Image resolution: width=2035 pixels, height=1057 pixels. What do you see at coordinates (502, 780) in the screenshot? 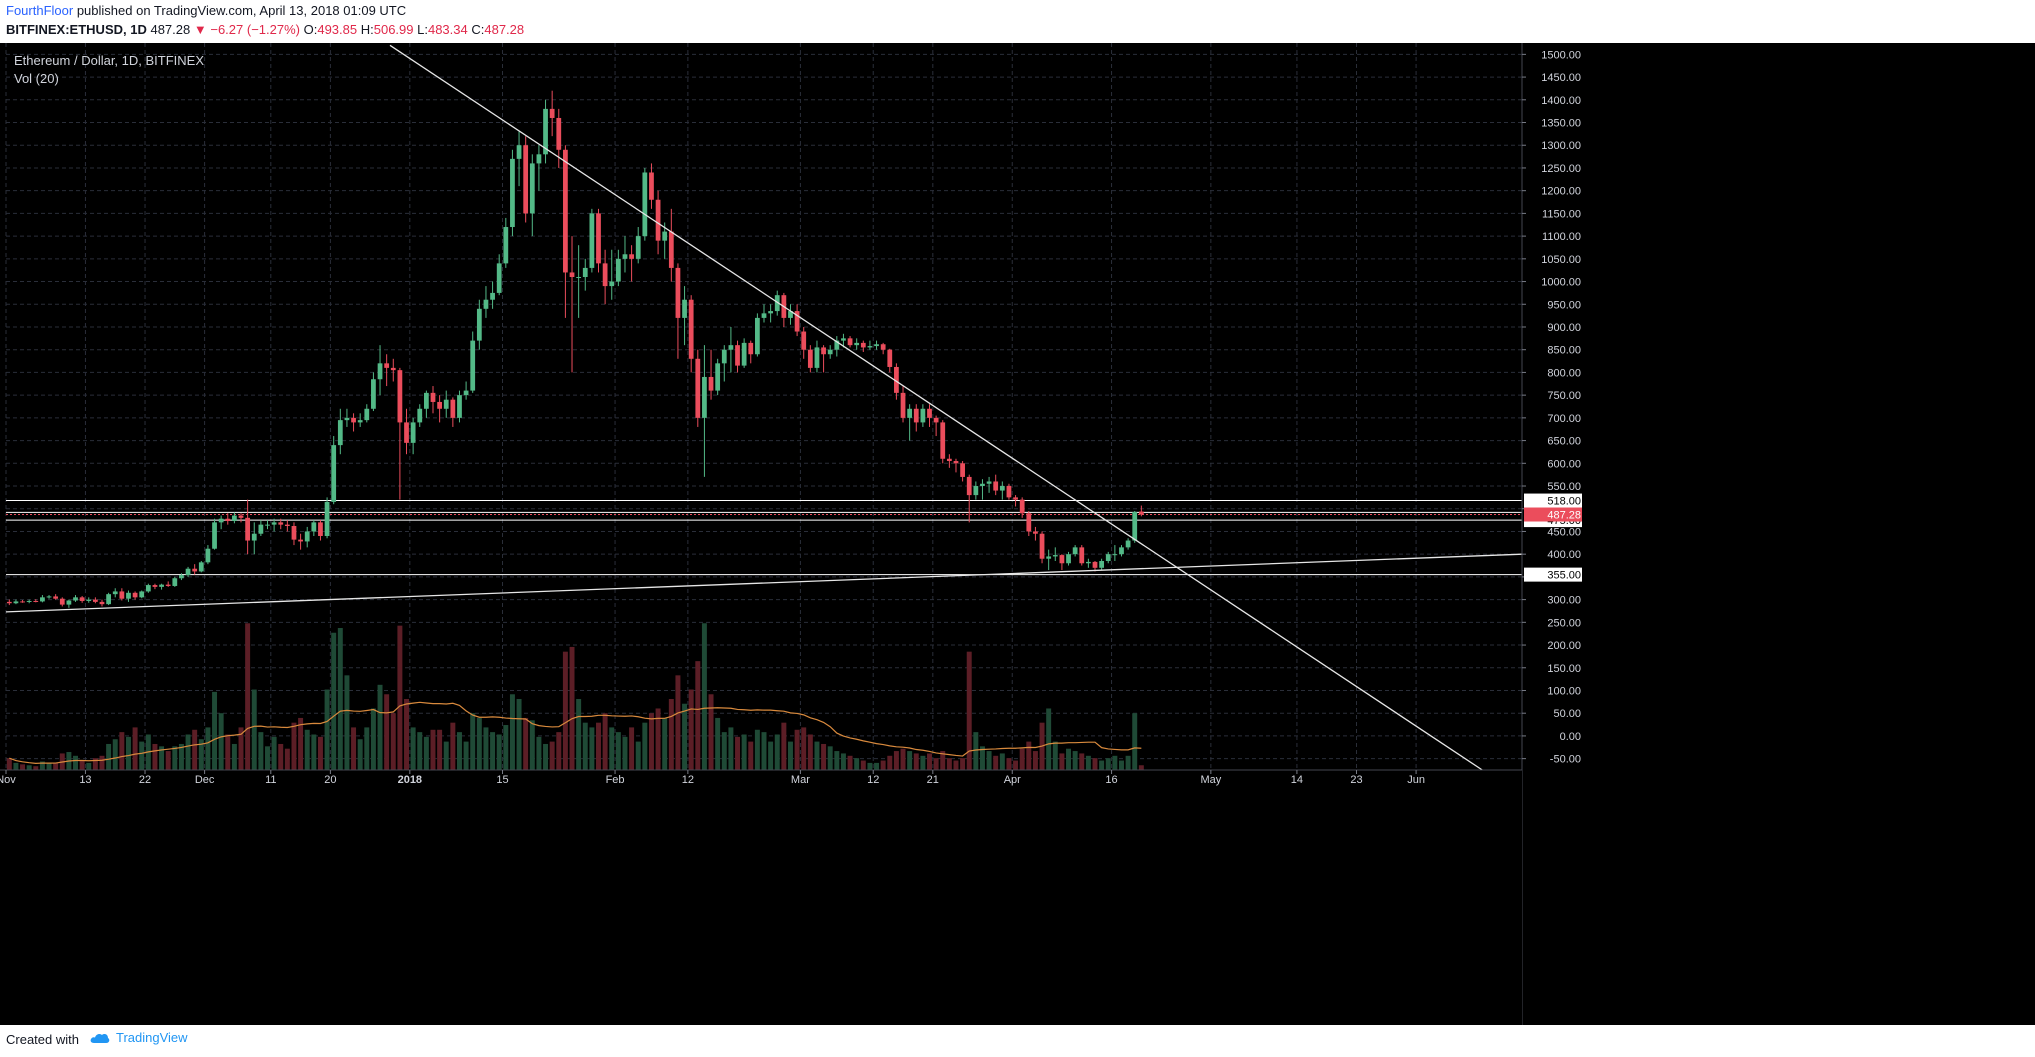
I see `time-tick-label: 15` at bounding box center [502, 780].